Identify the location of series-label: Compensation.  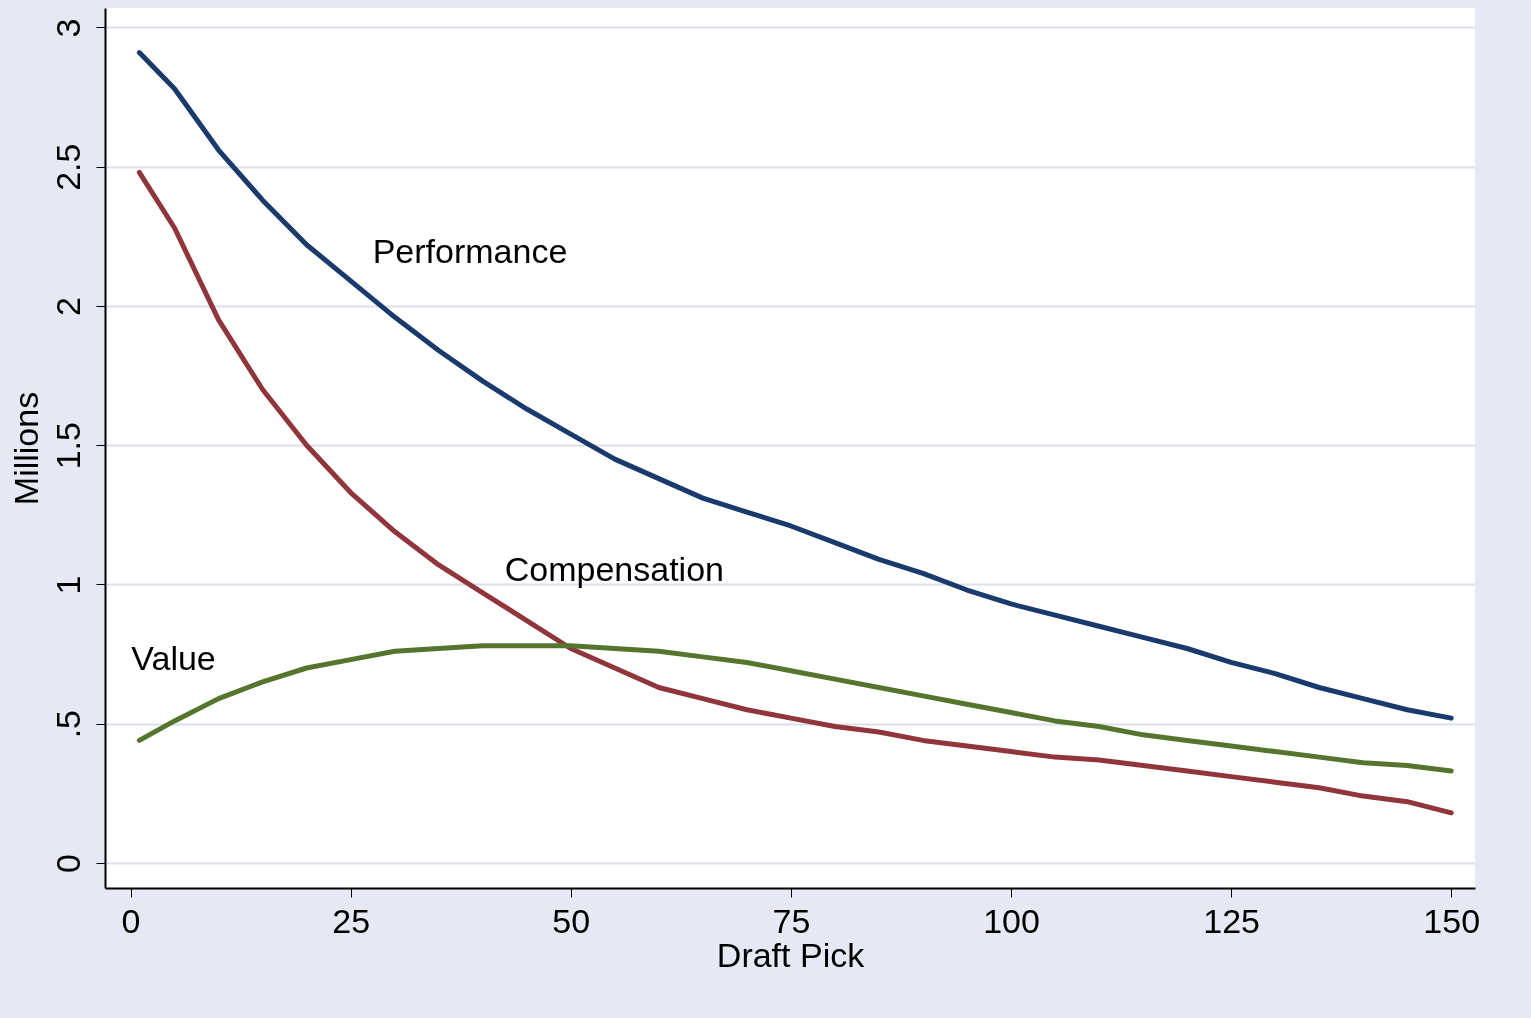
(614, 568).